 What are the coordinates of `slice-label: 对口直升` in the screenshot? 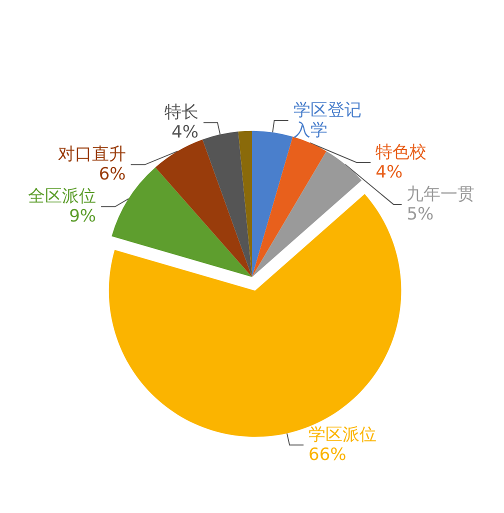 It's located at (92, 154).